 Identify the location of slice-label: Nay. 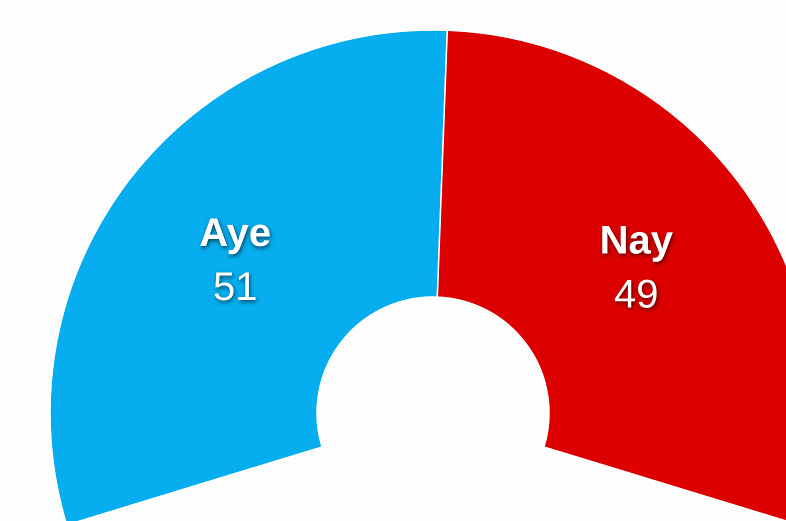
(637, 240).